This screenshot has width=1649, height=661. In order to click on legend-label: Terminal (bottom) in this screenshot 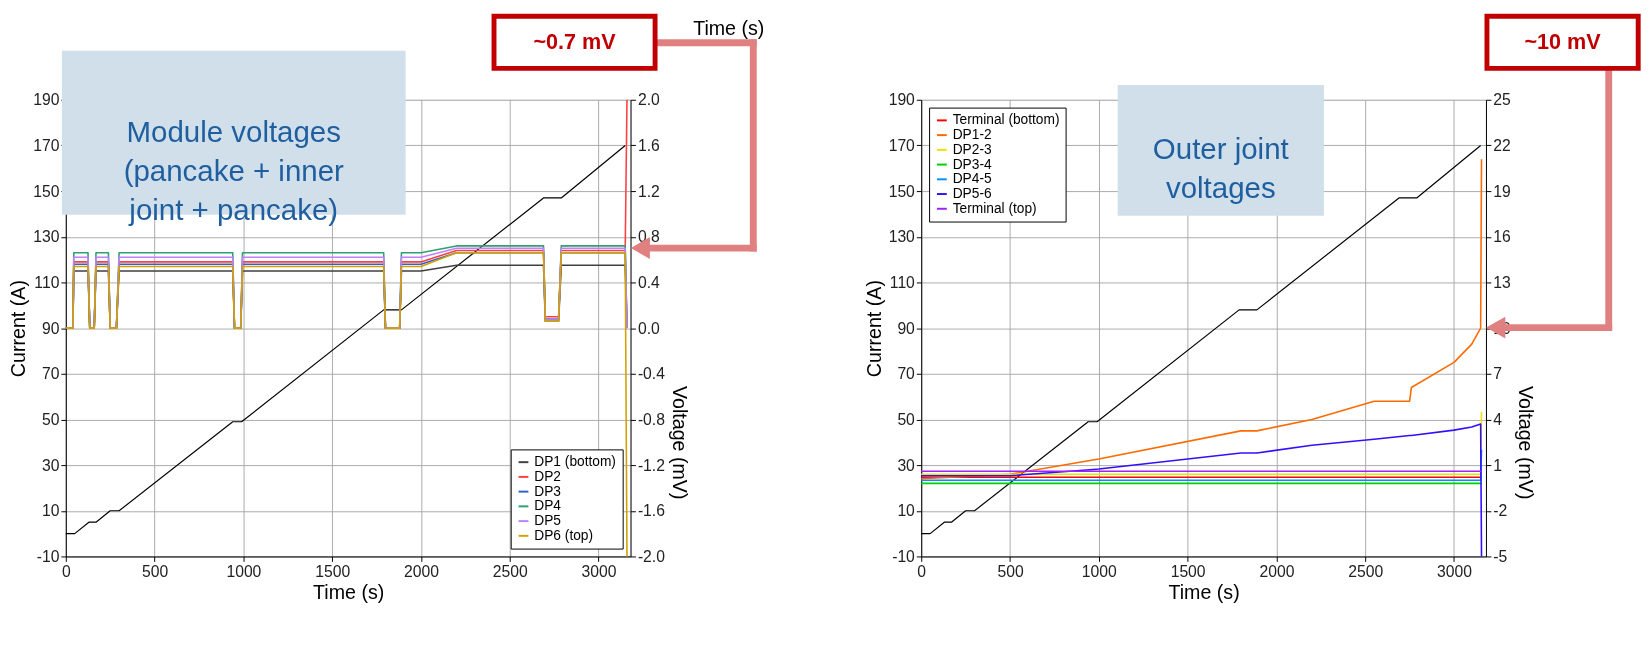, I will do `click(1006, 120)`.